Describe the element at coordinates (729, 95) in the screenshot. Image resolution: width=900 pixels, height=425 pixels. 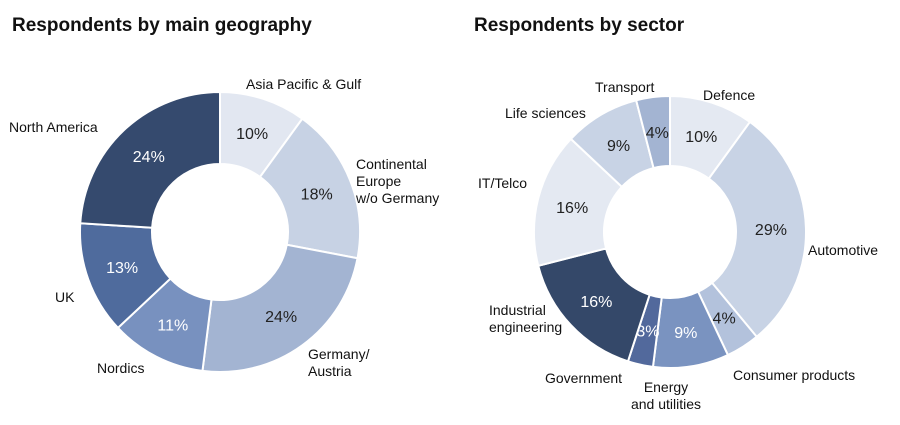
I see `sector-category-label-defence: Defence` at that location.